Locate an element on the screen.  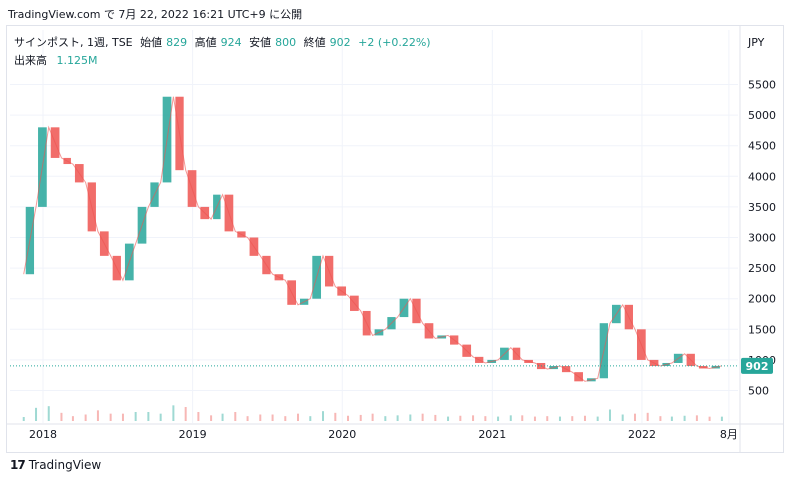
last-price-badge is located at coordinates (757, 365).